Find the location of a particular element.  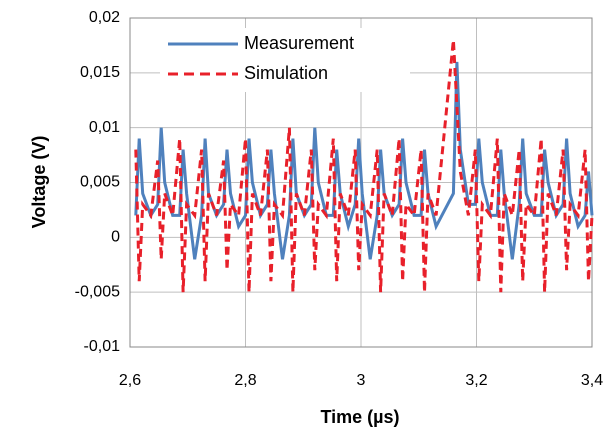

x-tick-label: 3 is located at coordinates (361, 380).